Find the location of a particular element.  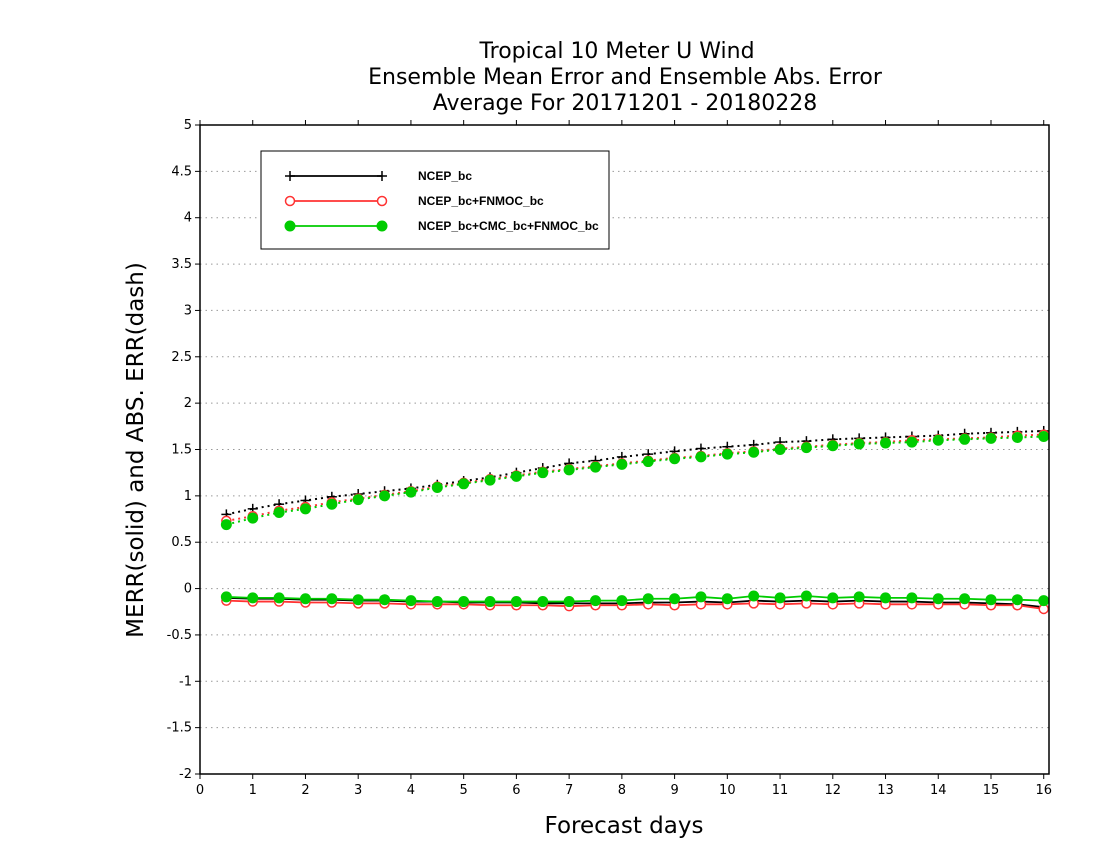

legend-label-ncep-bc: NCEP_bc is located at coordinates (445, 176).